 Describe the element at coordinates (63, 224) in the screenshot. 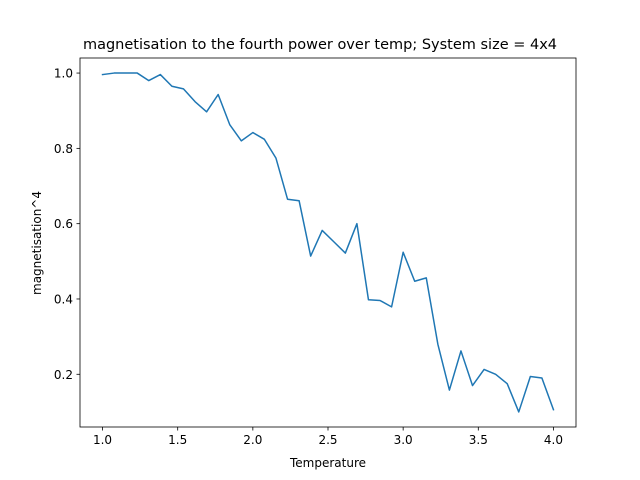

I see `y-tick-label: 0.6` at that location.